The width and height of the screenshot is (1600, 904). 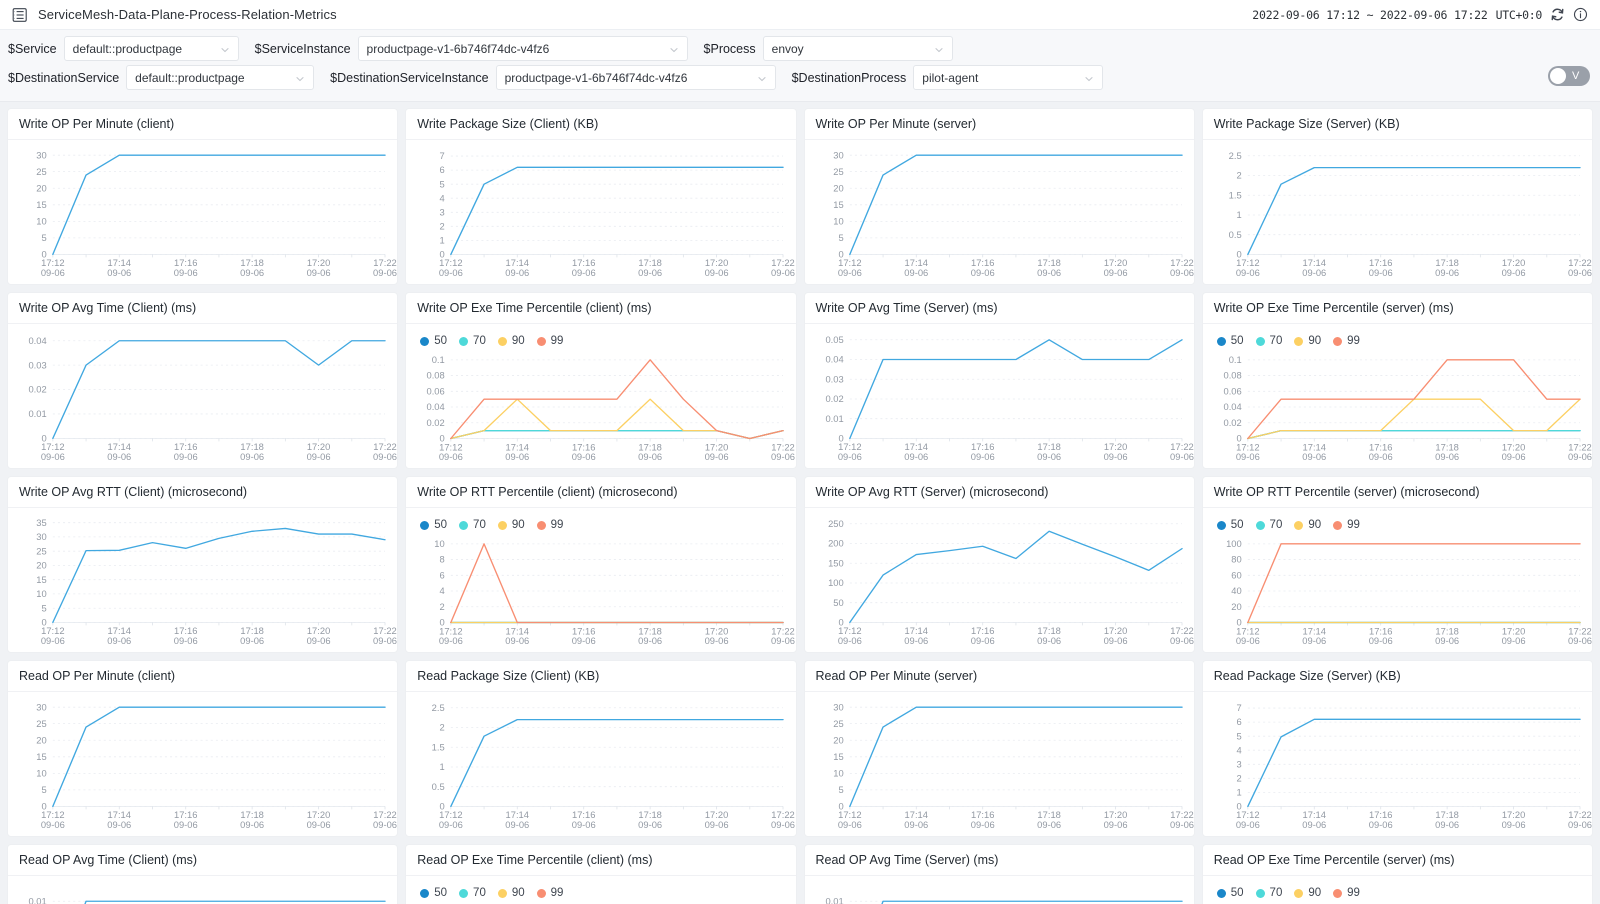 I want to click on filter-select-destinationservice: default::productpage, so click(x=220, y=77).